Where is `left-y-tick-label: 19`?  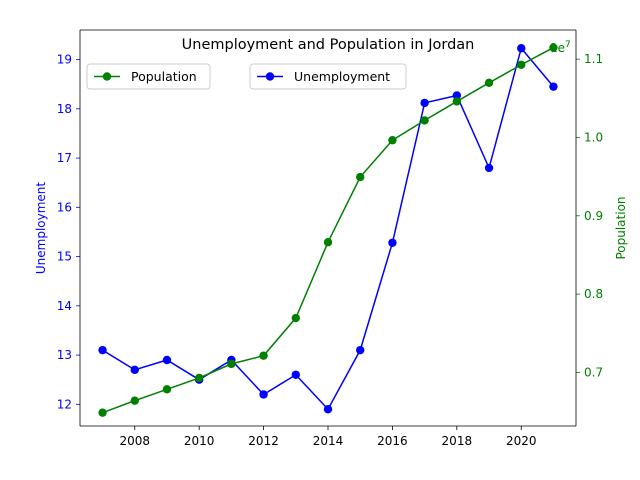 left-y-tick-label: 19 is located at coordinates (64, 60).